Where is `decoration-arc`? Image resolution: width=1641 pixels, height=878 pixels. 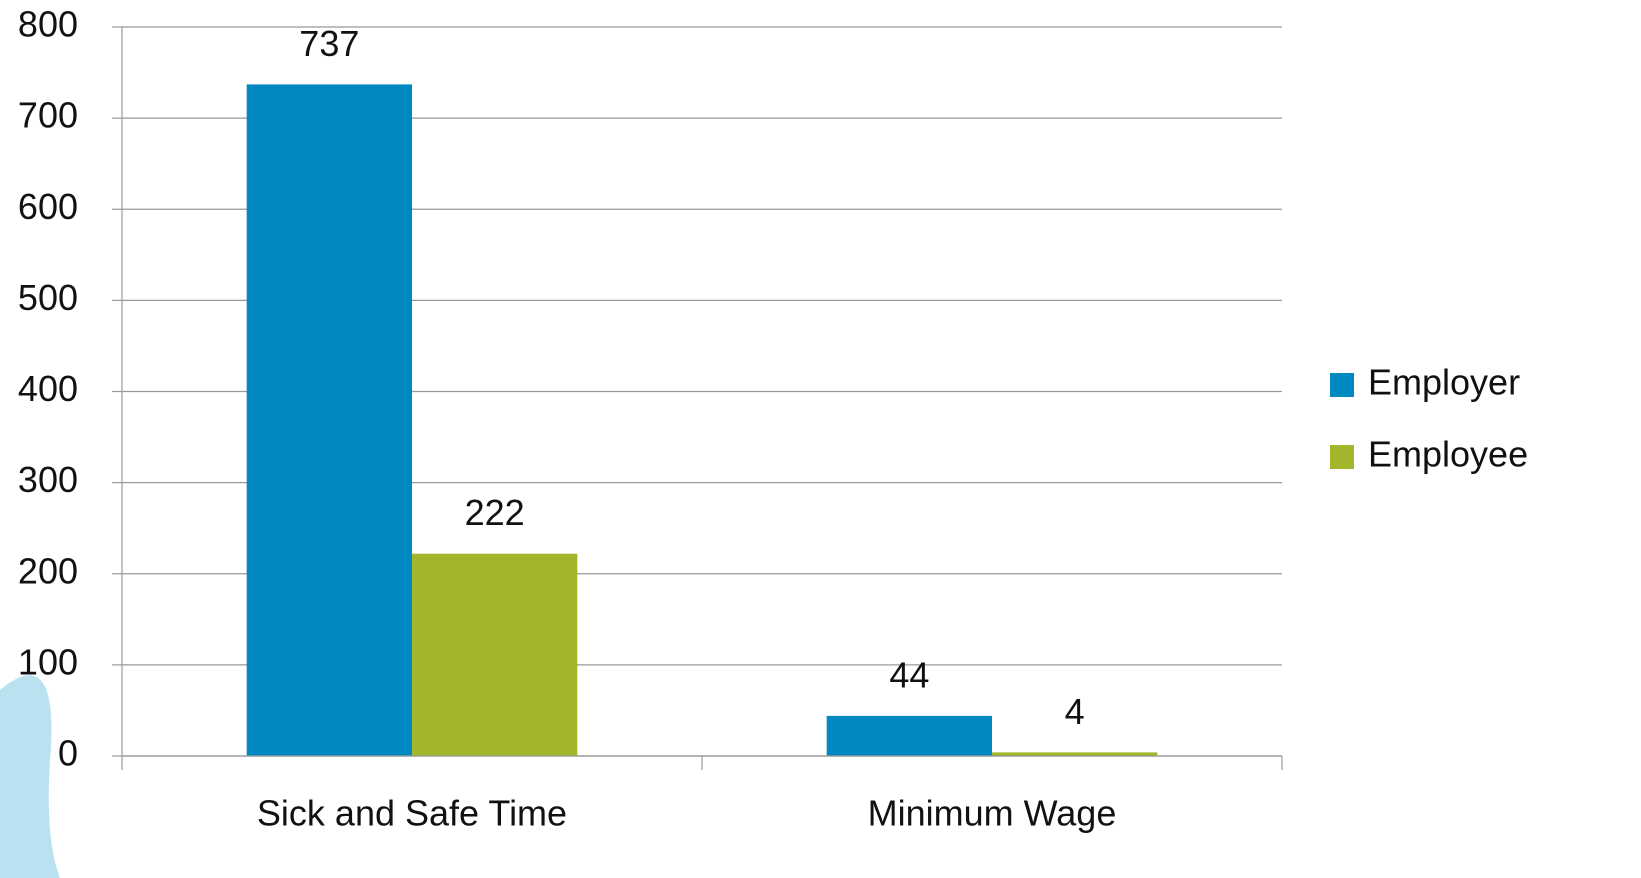
decoration-arc is located at coordinates (30, 776).